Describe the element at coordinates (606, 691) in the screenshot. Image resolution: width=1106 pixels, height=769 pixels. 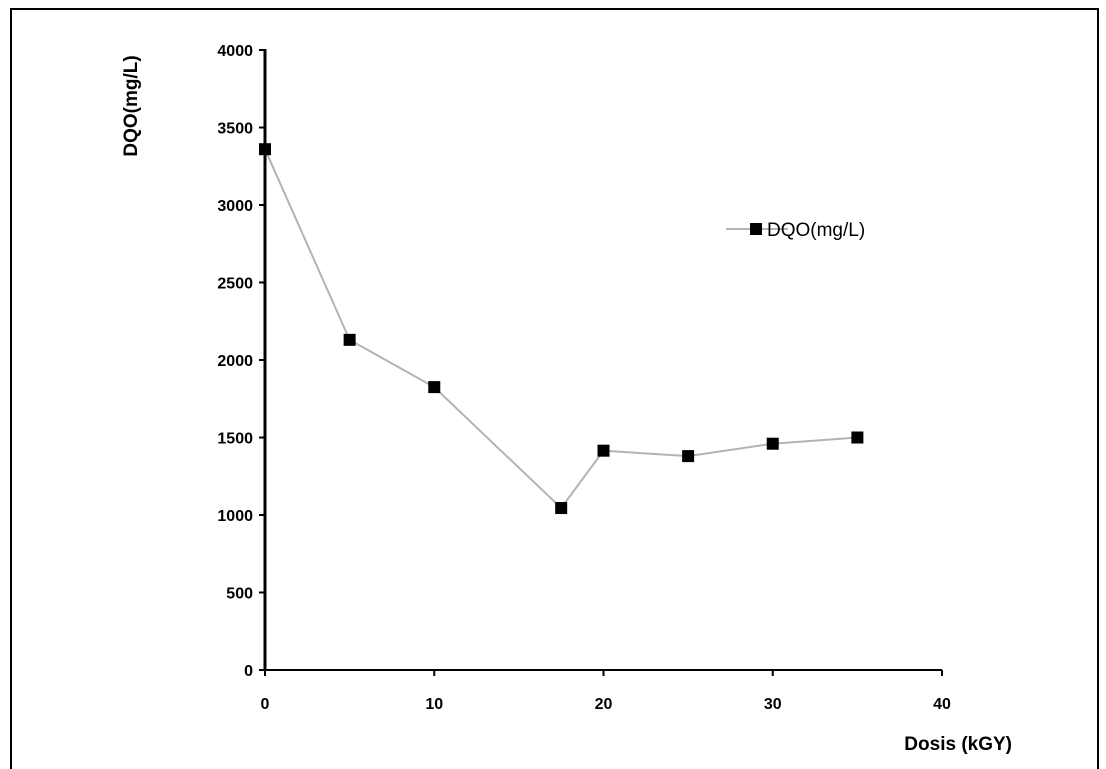
I see `x-axis-ticks: 0 10 20 30 40` at that location.